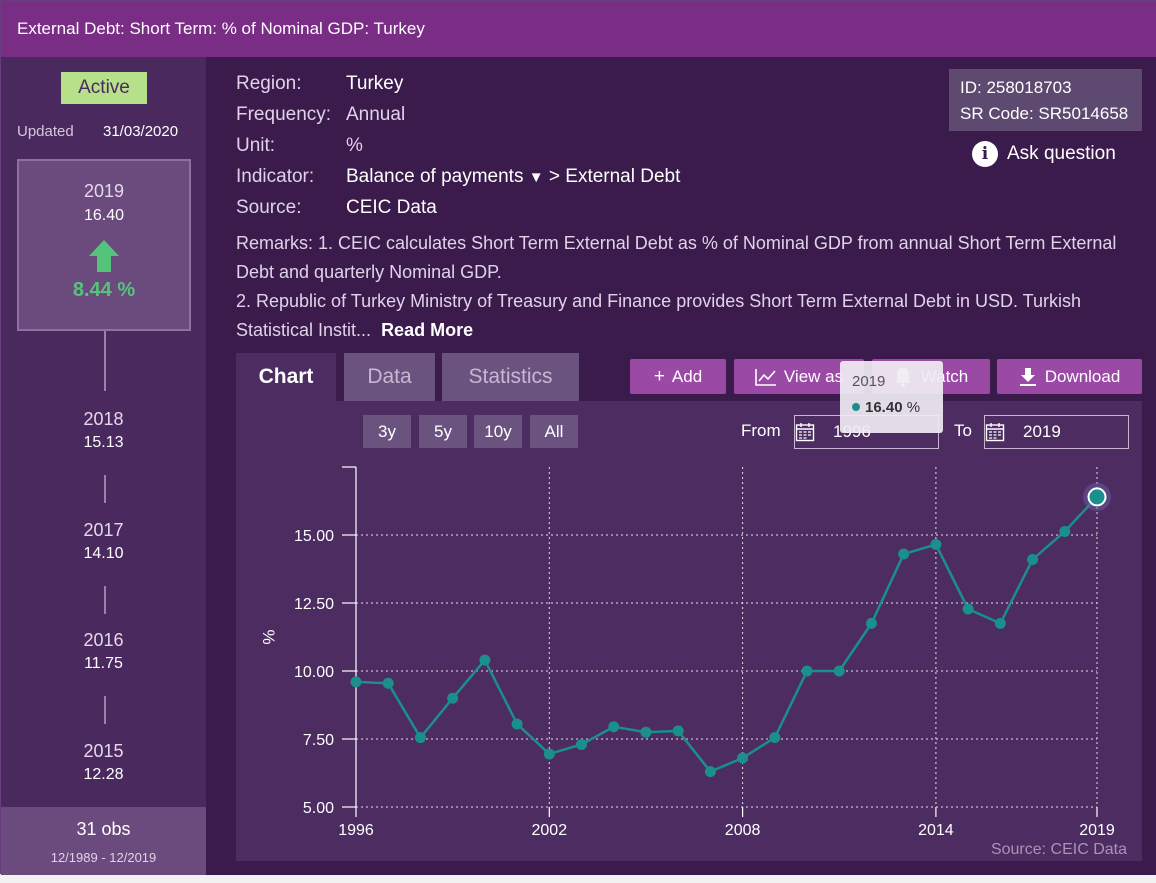 This screenshot has width=1156, height=883. I want to click on history-year: 2018, so click(103, 419).